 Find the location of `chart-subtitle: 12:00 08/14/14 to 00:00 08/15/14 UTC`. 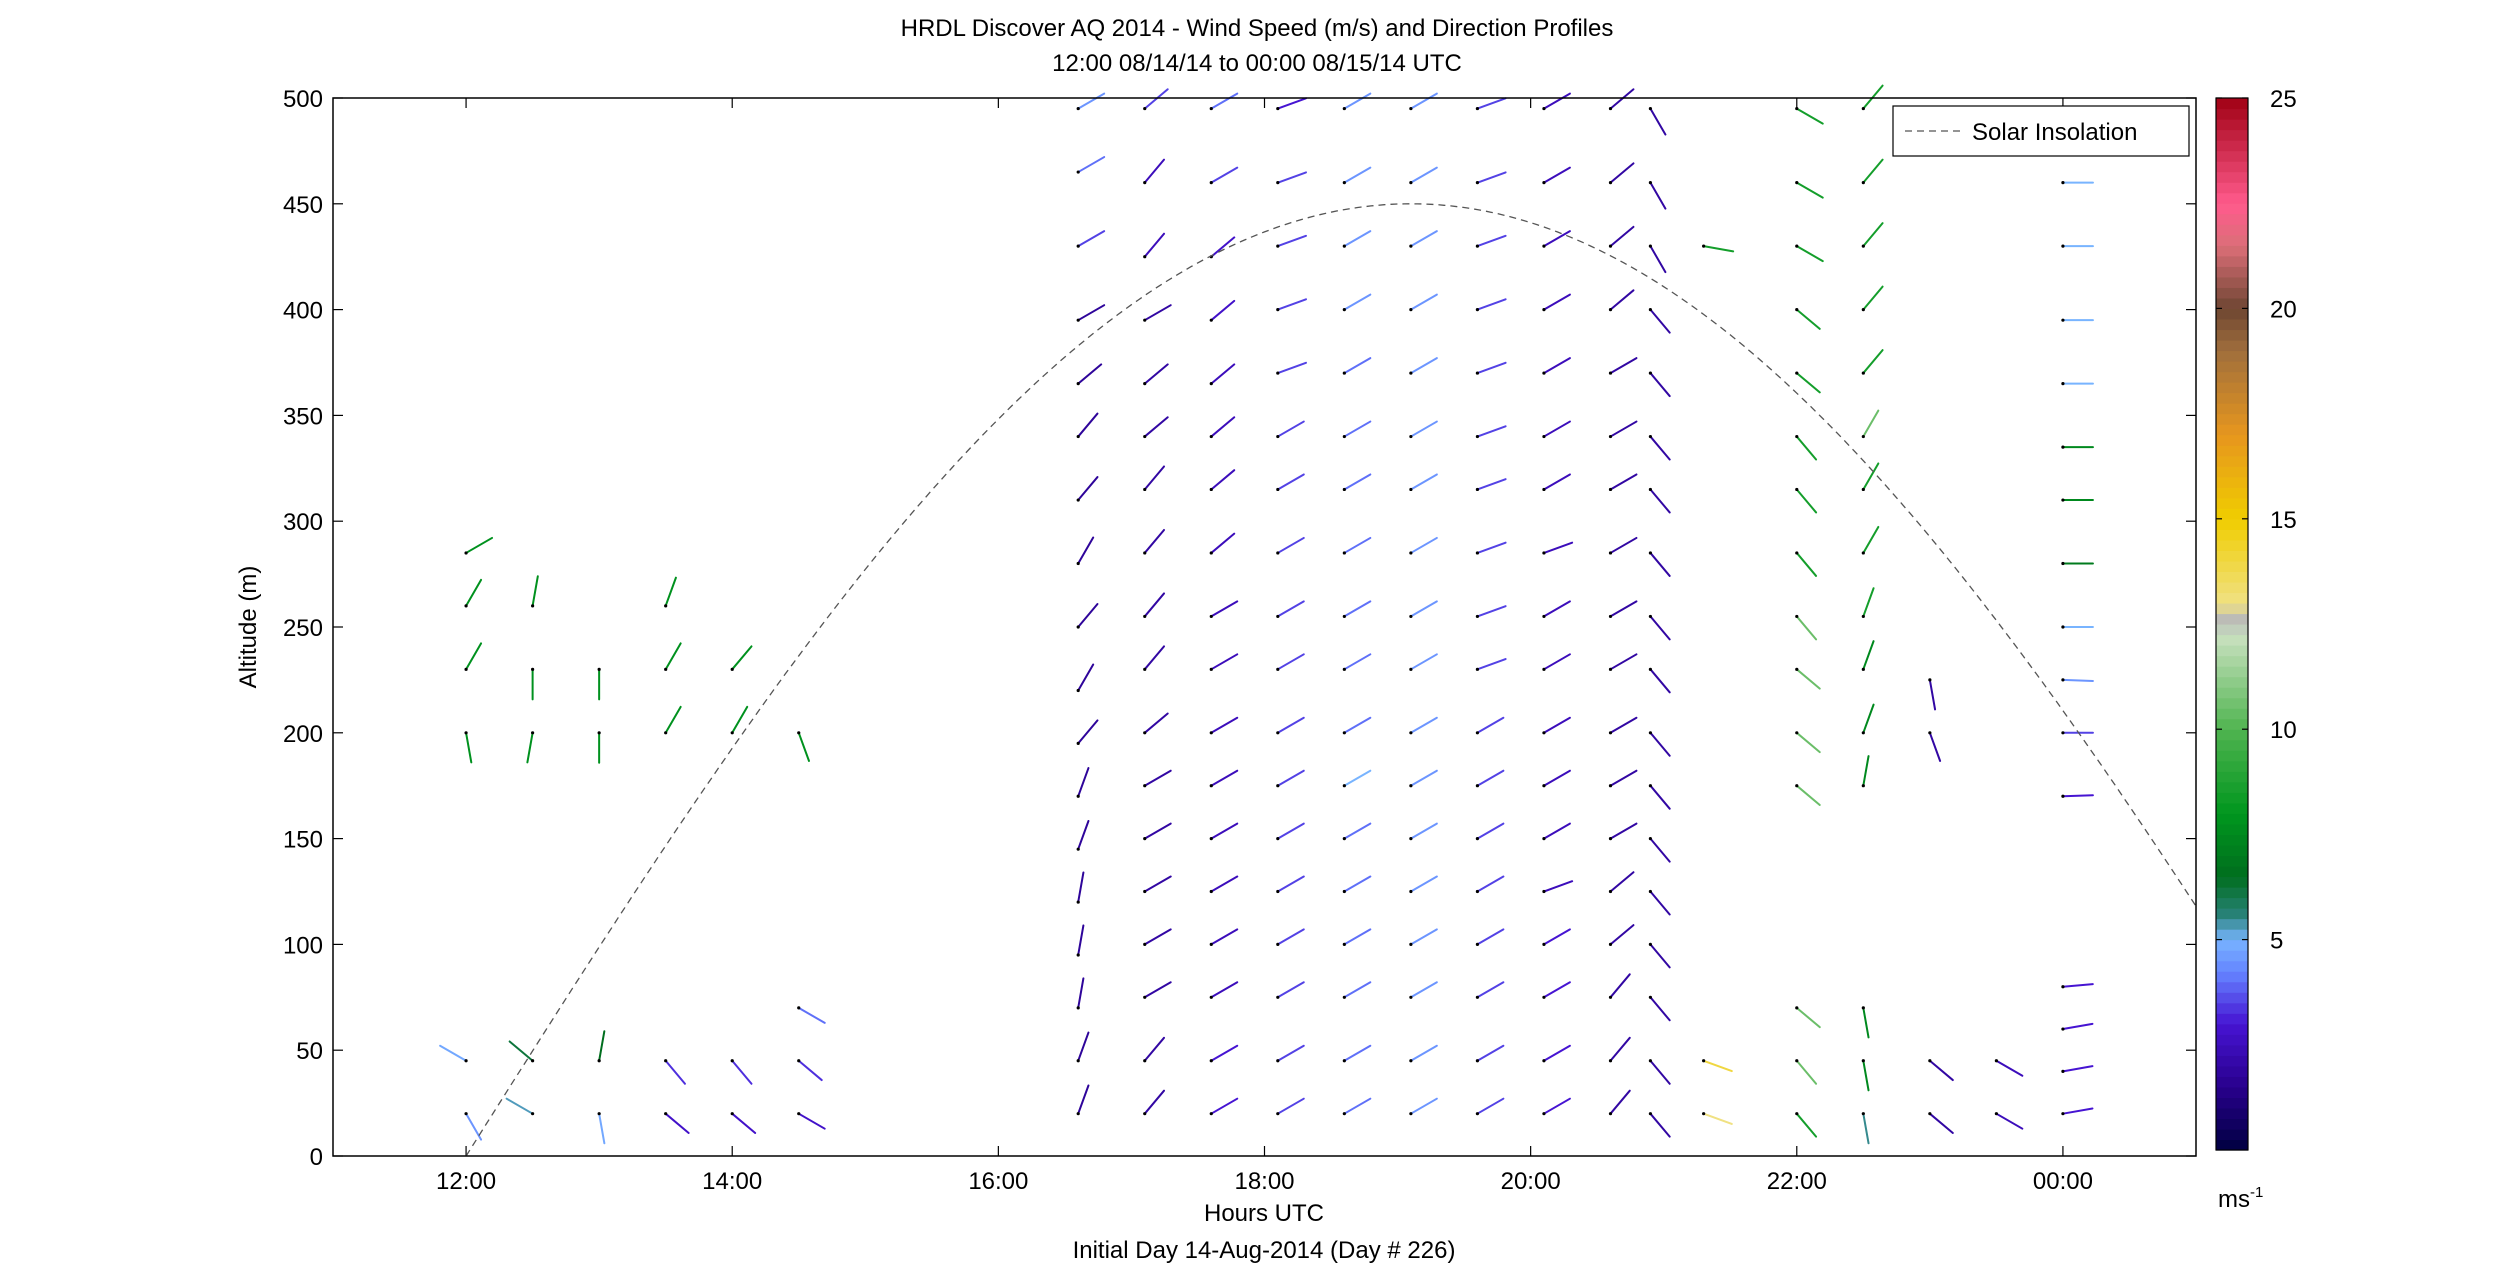

chart-subtitle: 12:00 08/14/14 to 00:00 08/15/14 UTC is located at coordinates (1257, 63).